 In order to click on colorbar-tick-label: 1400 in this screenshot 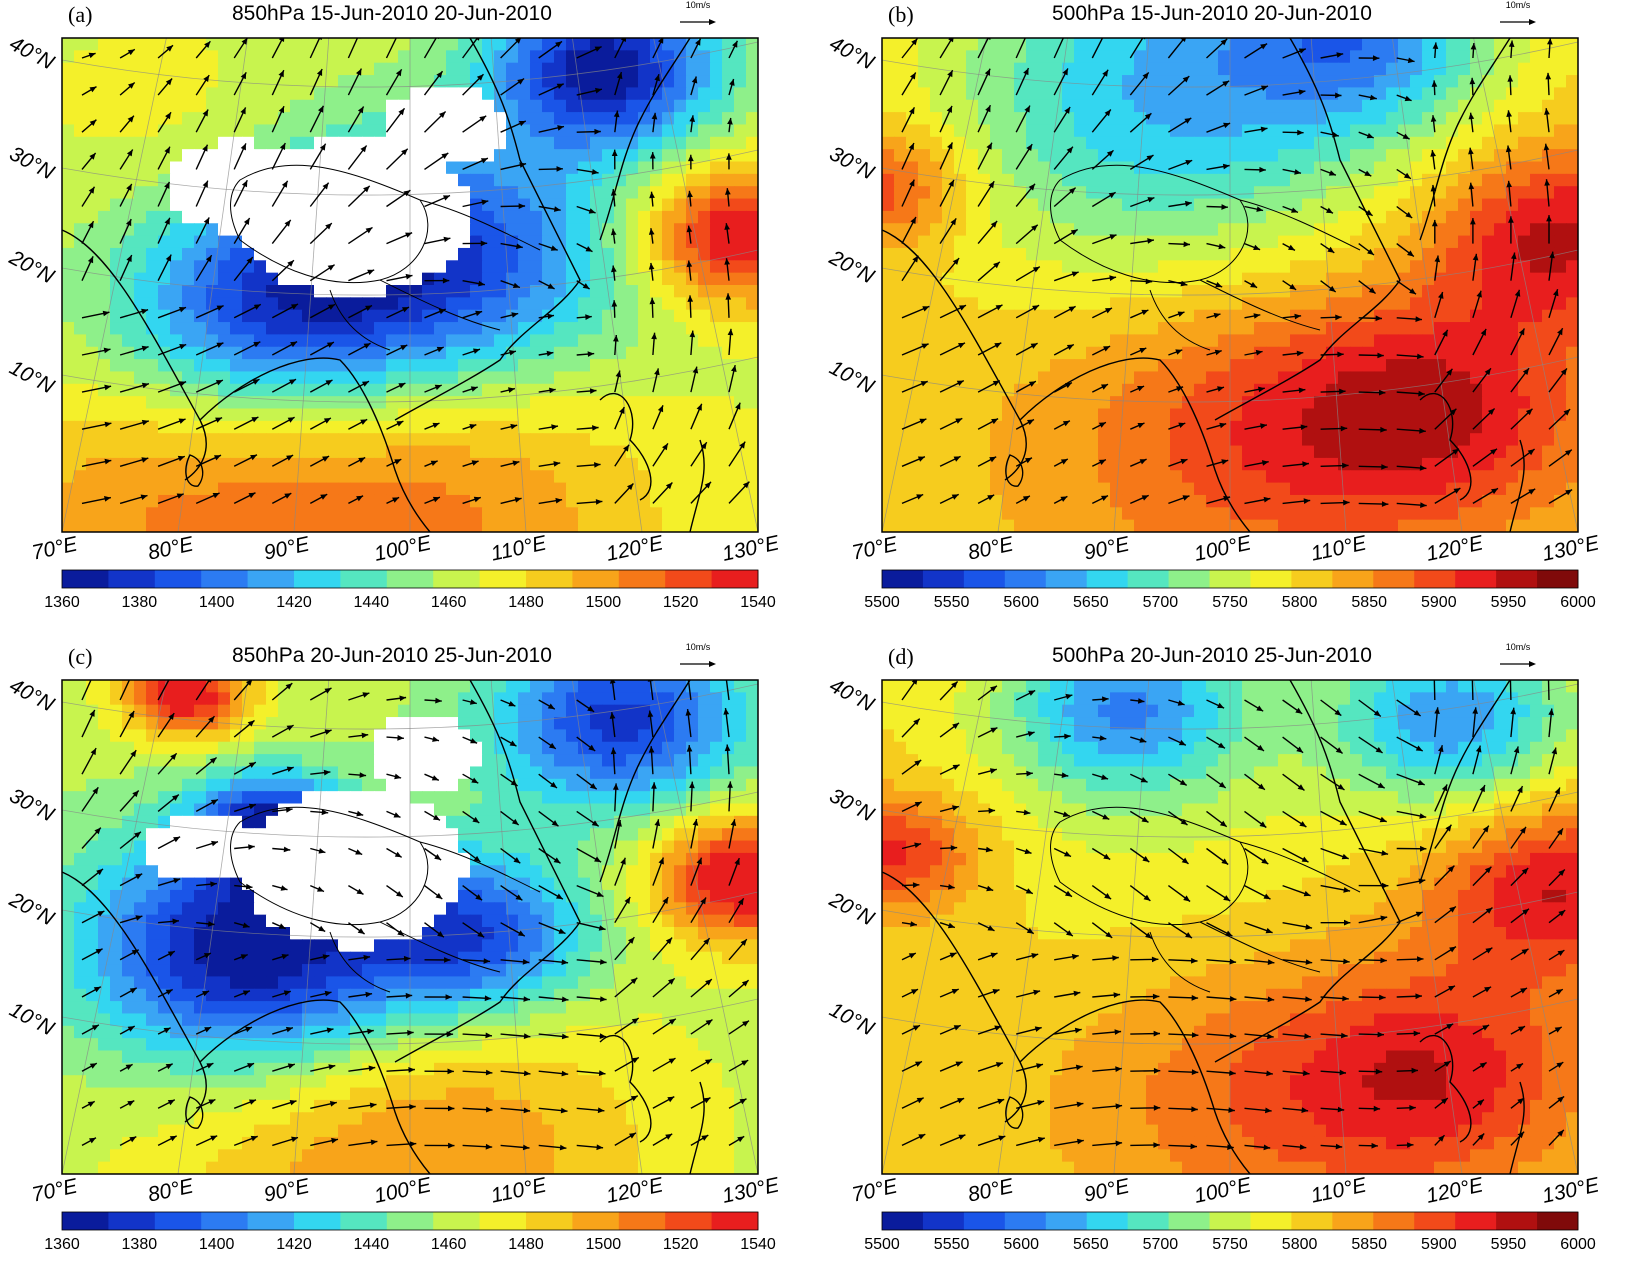, I will do `click(217, 1244)`.